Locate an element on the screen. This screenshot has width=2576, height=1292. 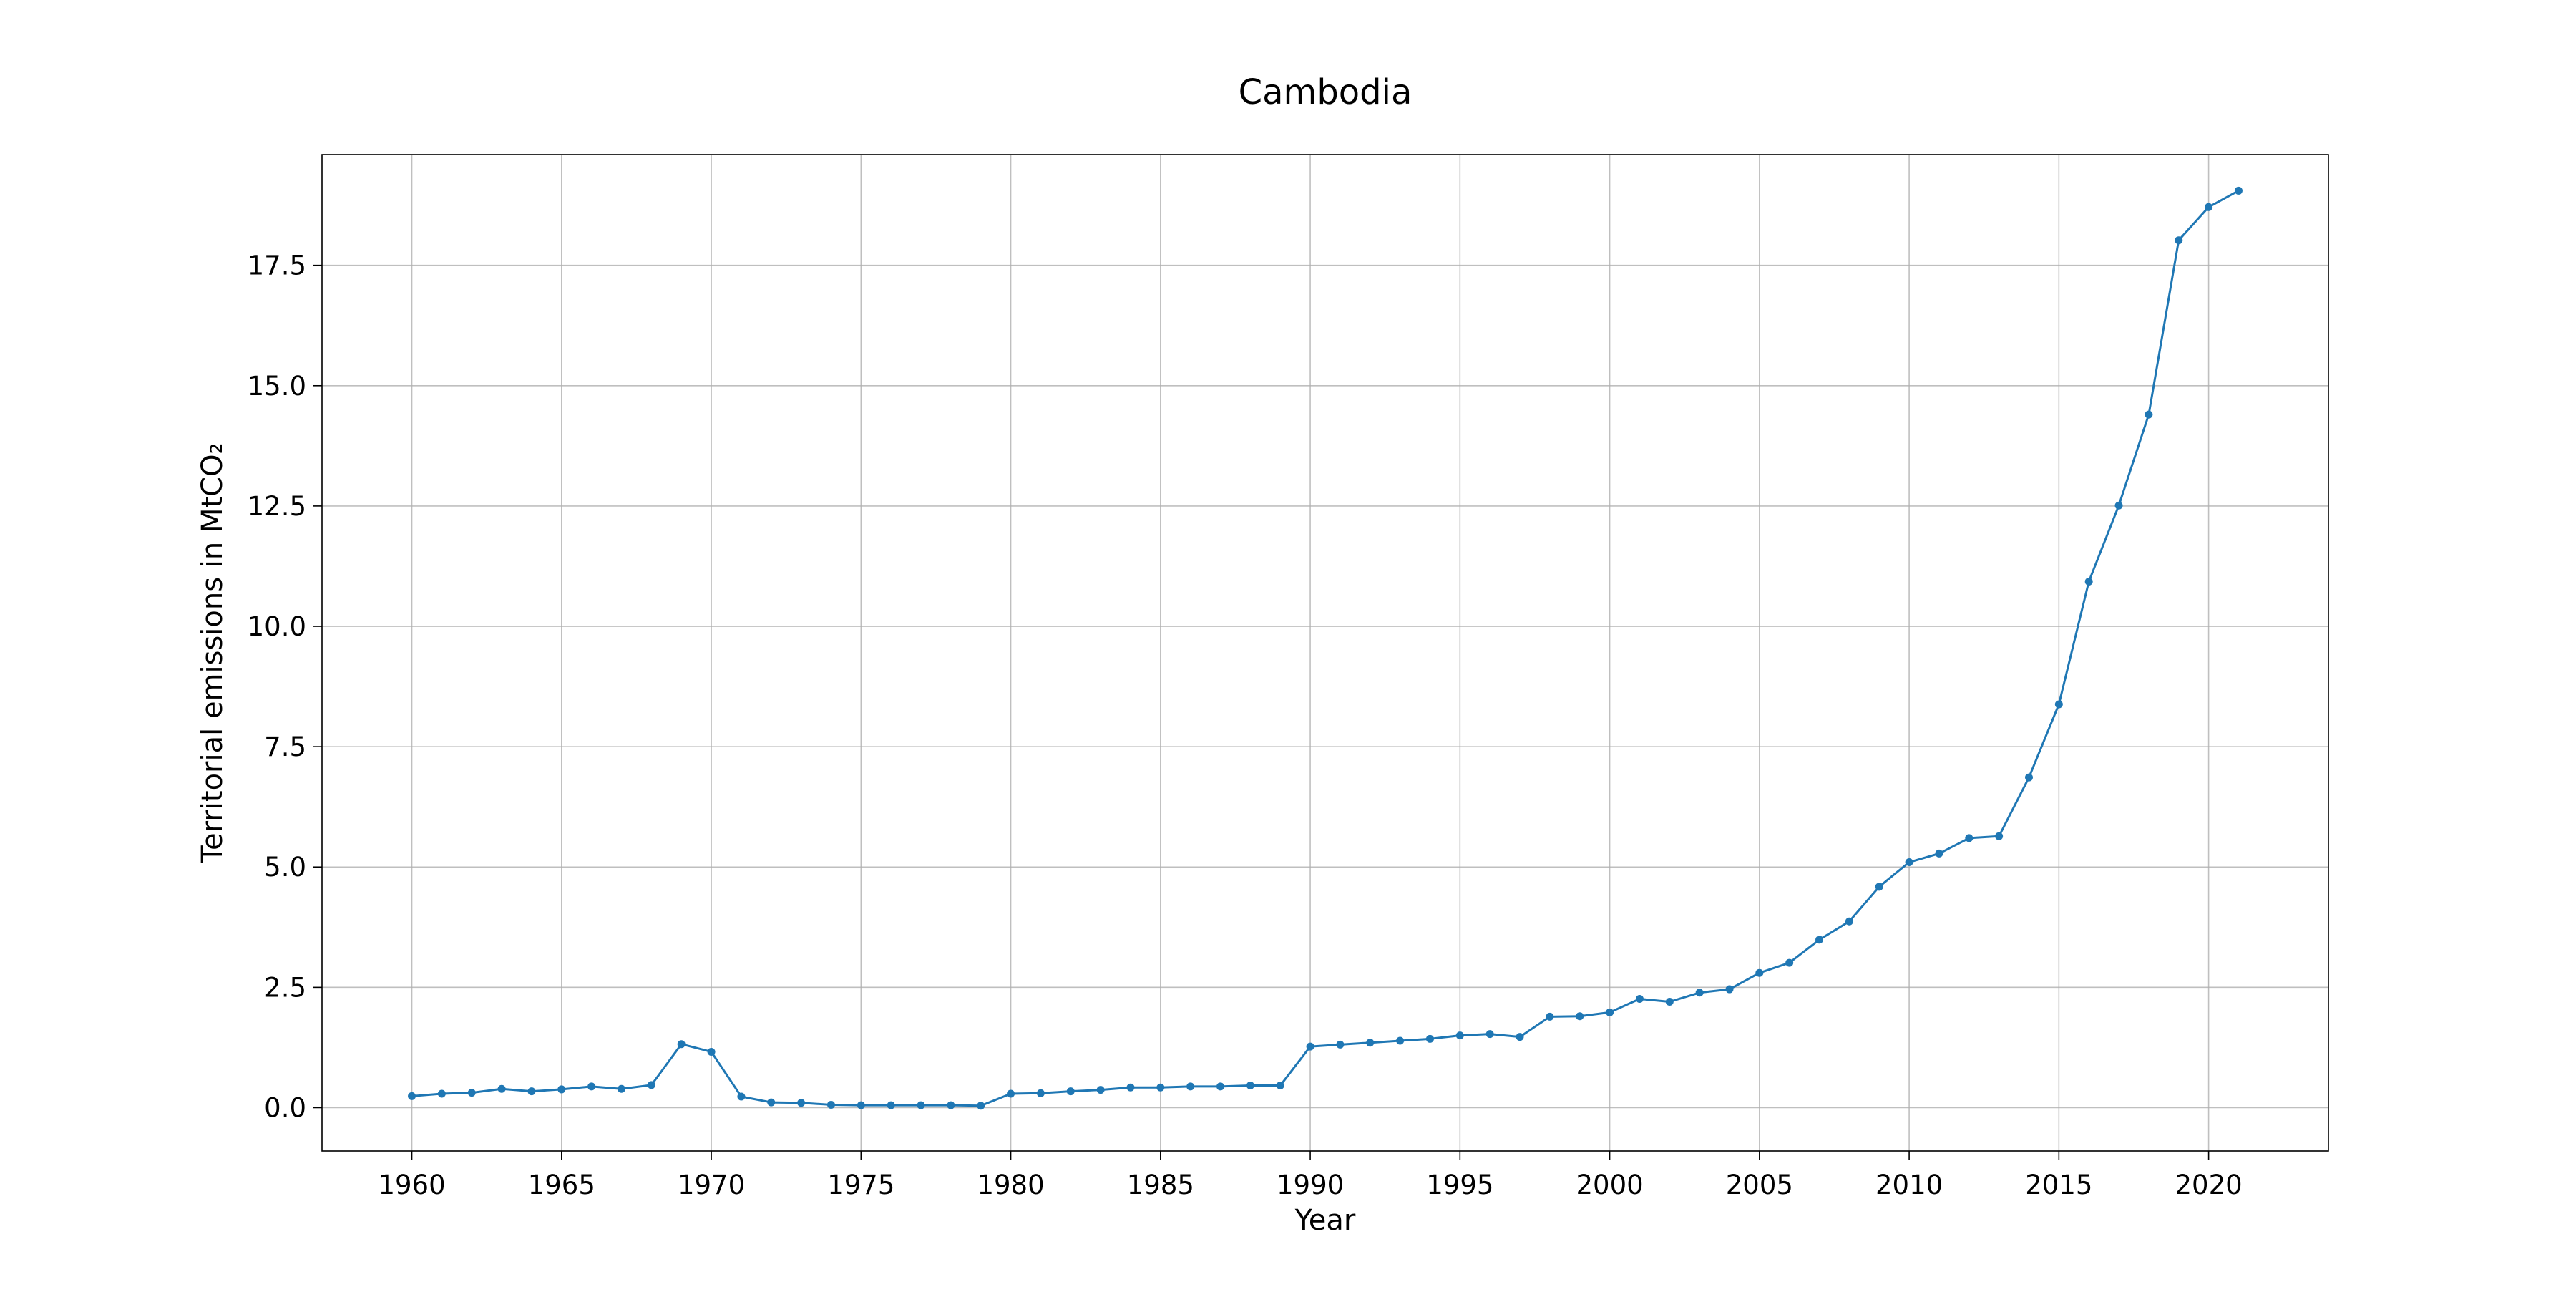
x-tick-label: 2015 is located at coordinates (2058, 1185).